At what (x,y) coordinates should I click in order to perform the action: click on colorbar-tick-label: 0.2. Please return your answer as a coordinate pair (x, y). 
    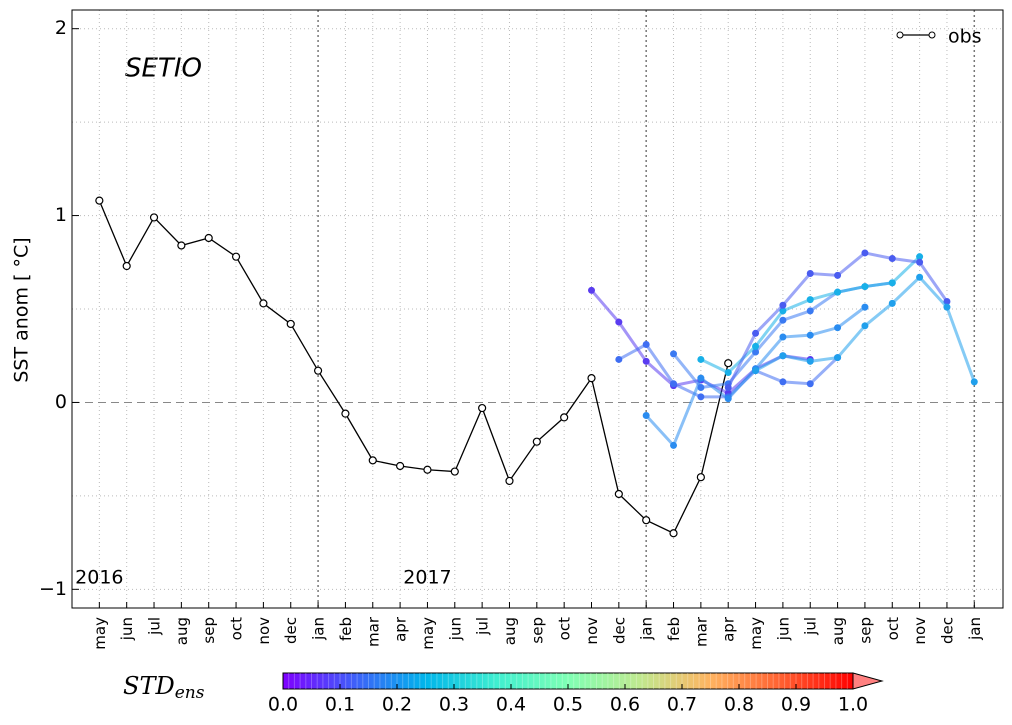
    Looking at the image, I should click on (397, 705).